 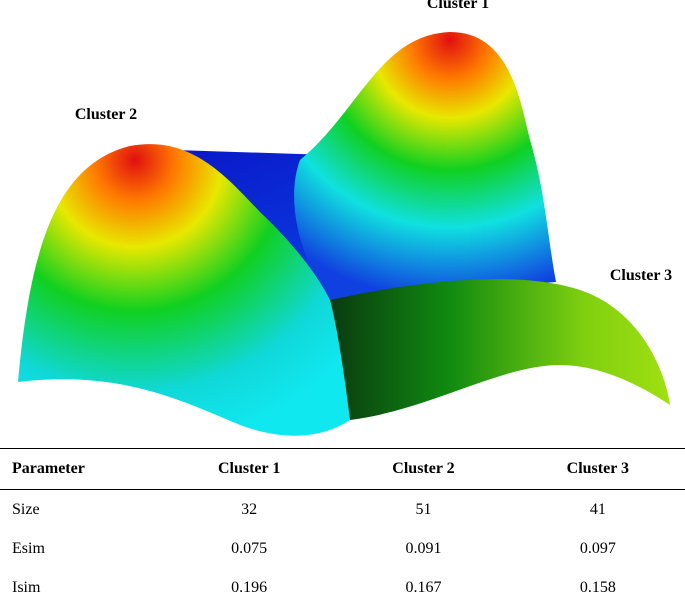 I want to click on table-cell: 51, so click(x=423, y=509).